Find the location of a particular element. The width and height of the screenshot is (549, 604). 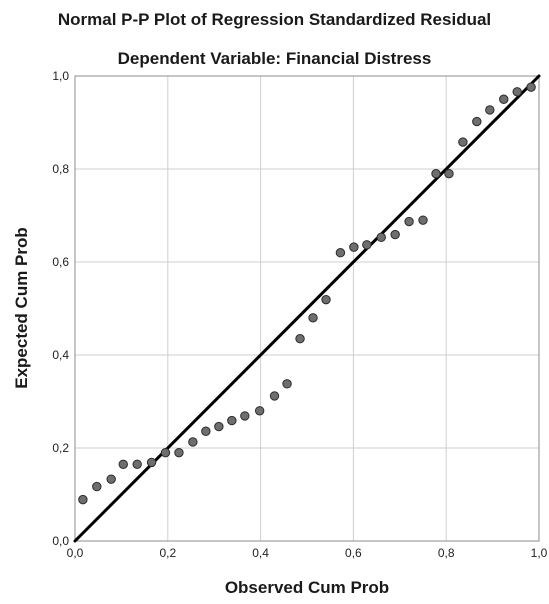

x-tick-label: 0,0 is located at coordinates (75, 553).